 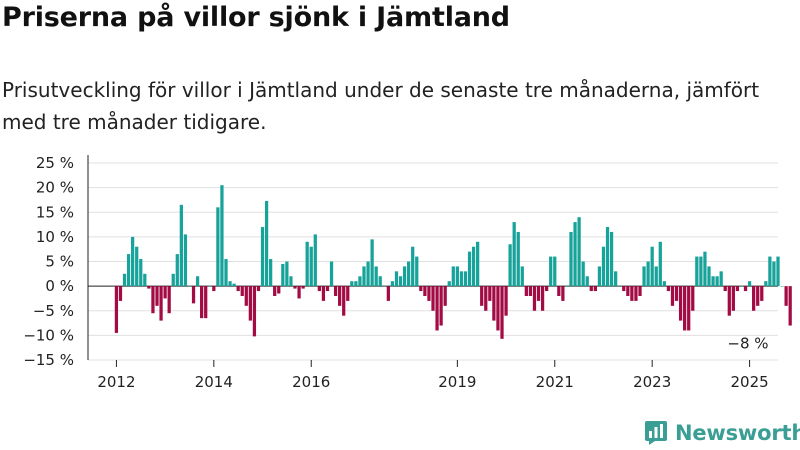 I want to click on y-tick-label: 0 %, so click(x=59, y=286).